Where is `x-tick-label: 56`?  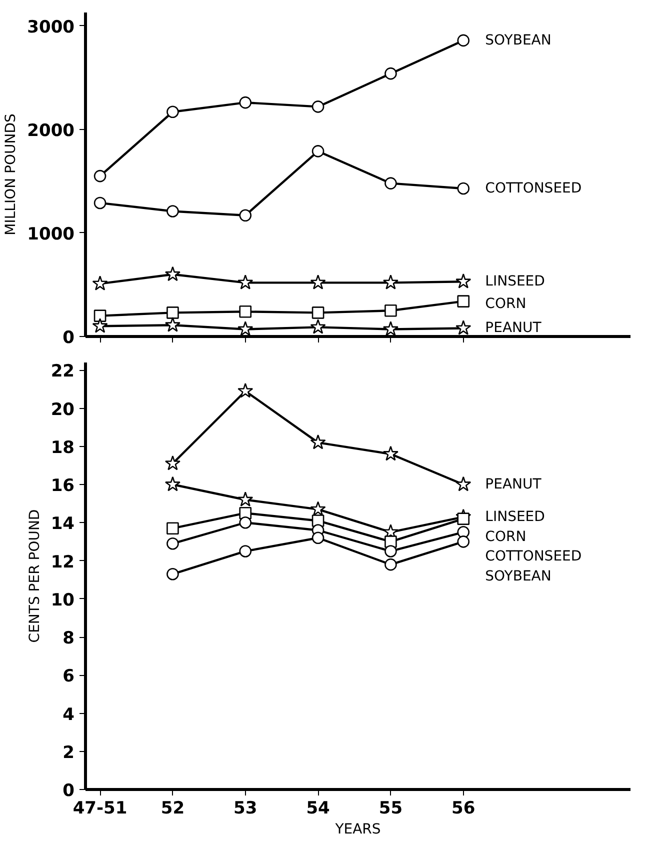
x-tick-label: 56 is located at coordinates (464, 808).